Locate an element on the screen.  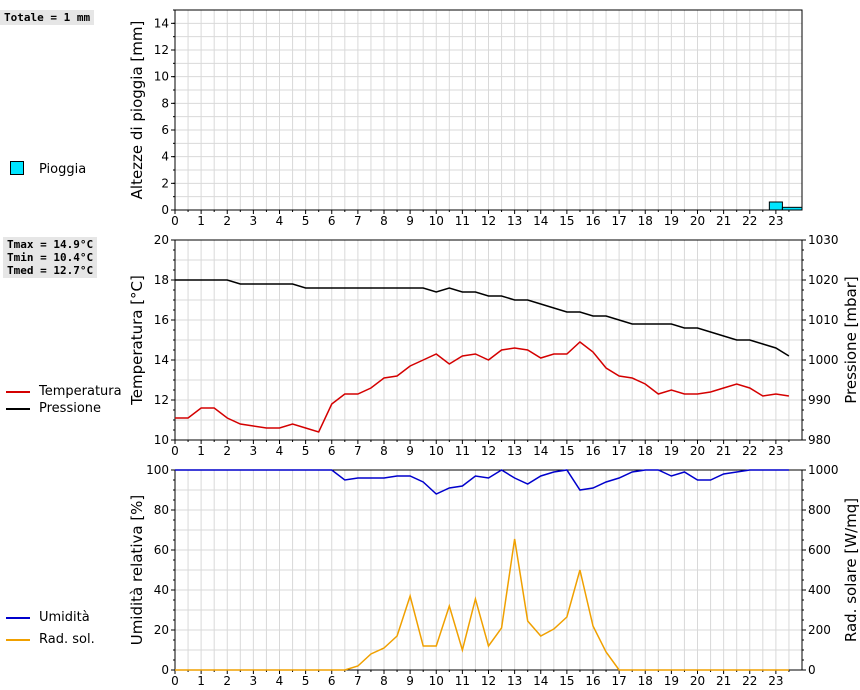
y-tick-label: 12 is located at coordinates (161, 400).